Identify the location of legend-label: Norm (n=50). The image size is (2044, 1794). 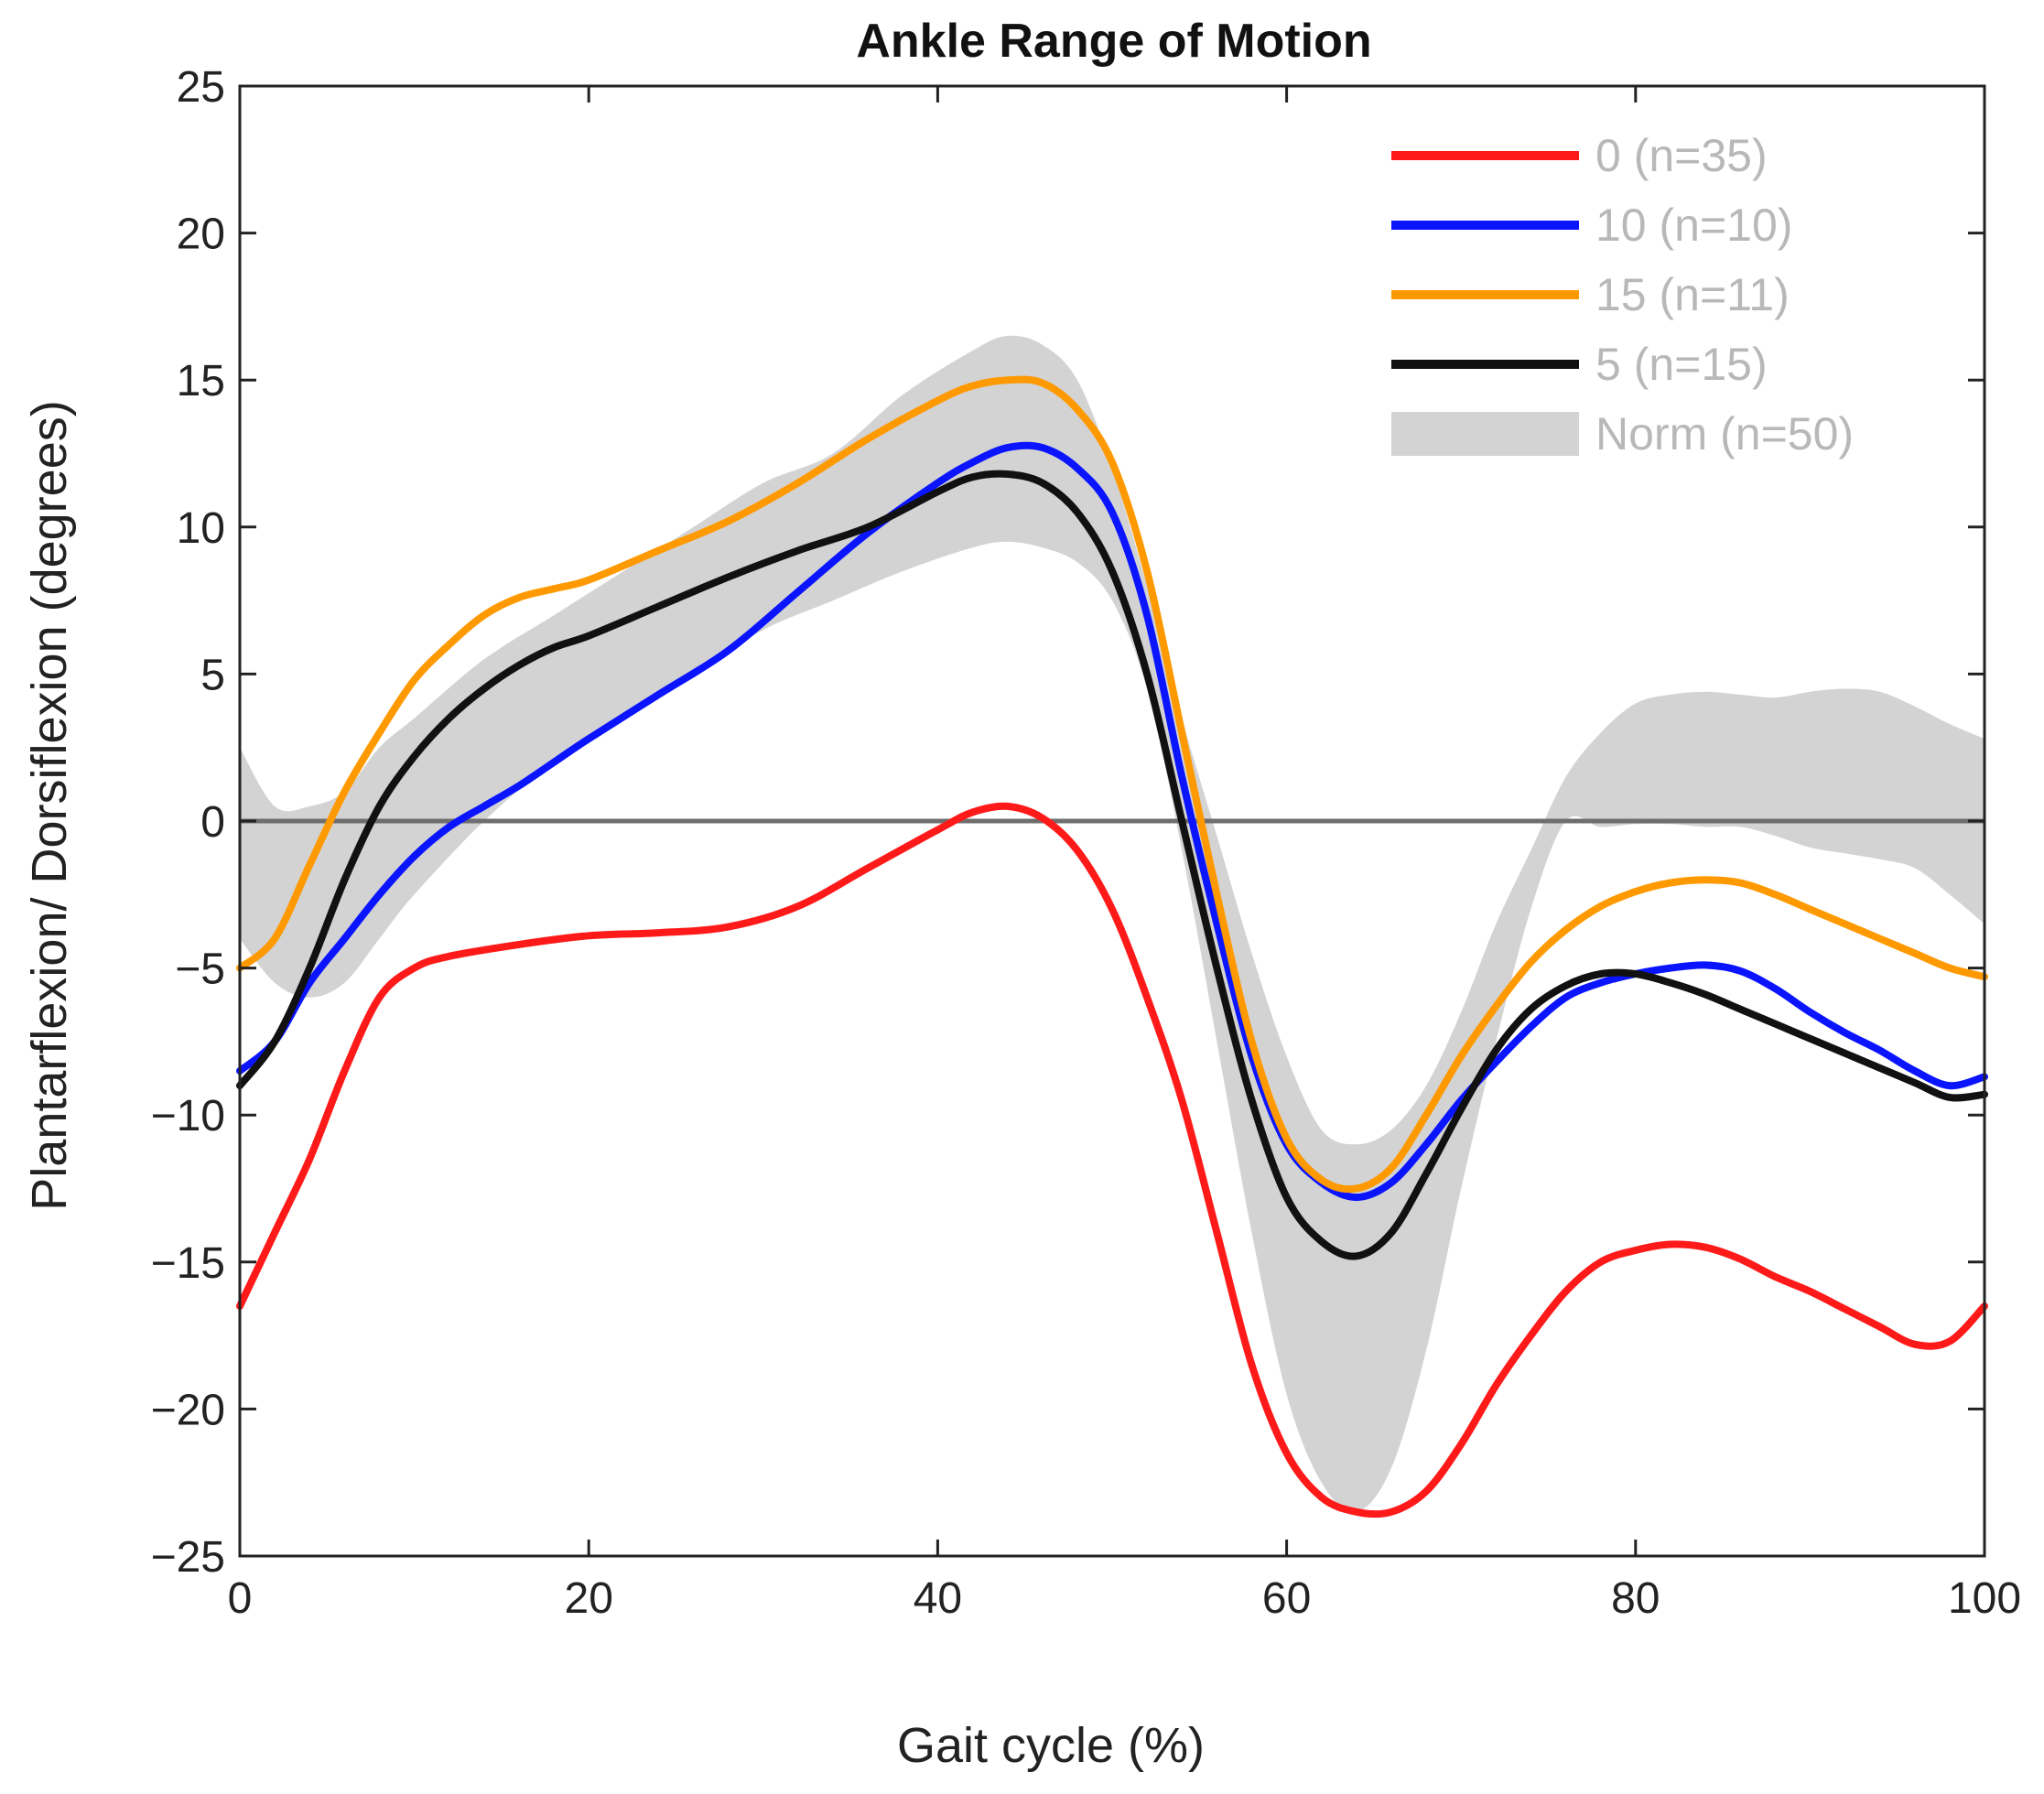
(1725, 434).